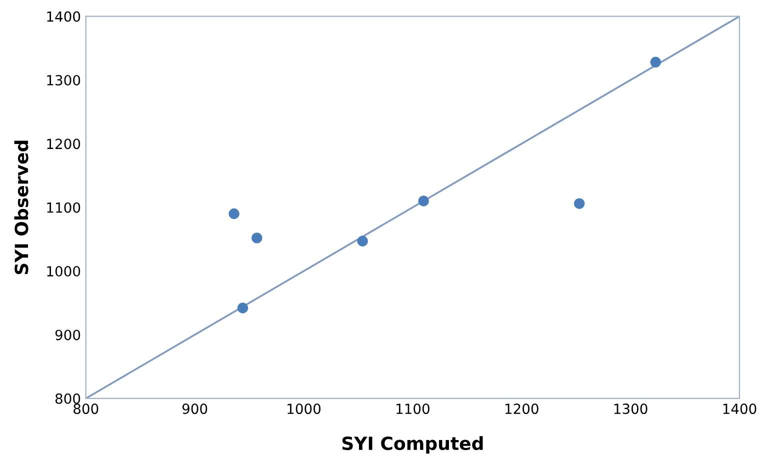 The height and width of the screenshot is (466, 760). Describe the element at coordinates (63, 16) in the screenshot. I see `y-tick-label: 1400` at that location.